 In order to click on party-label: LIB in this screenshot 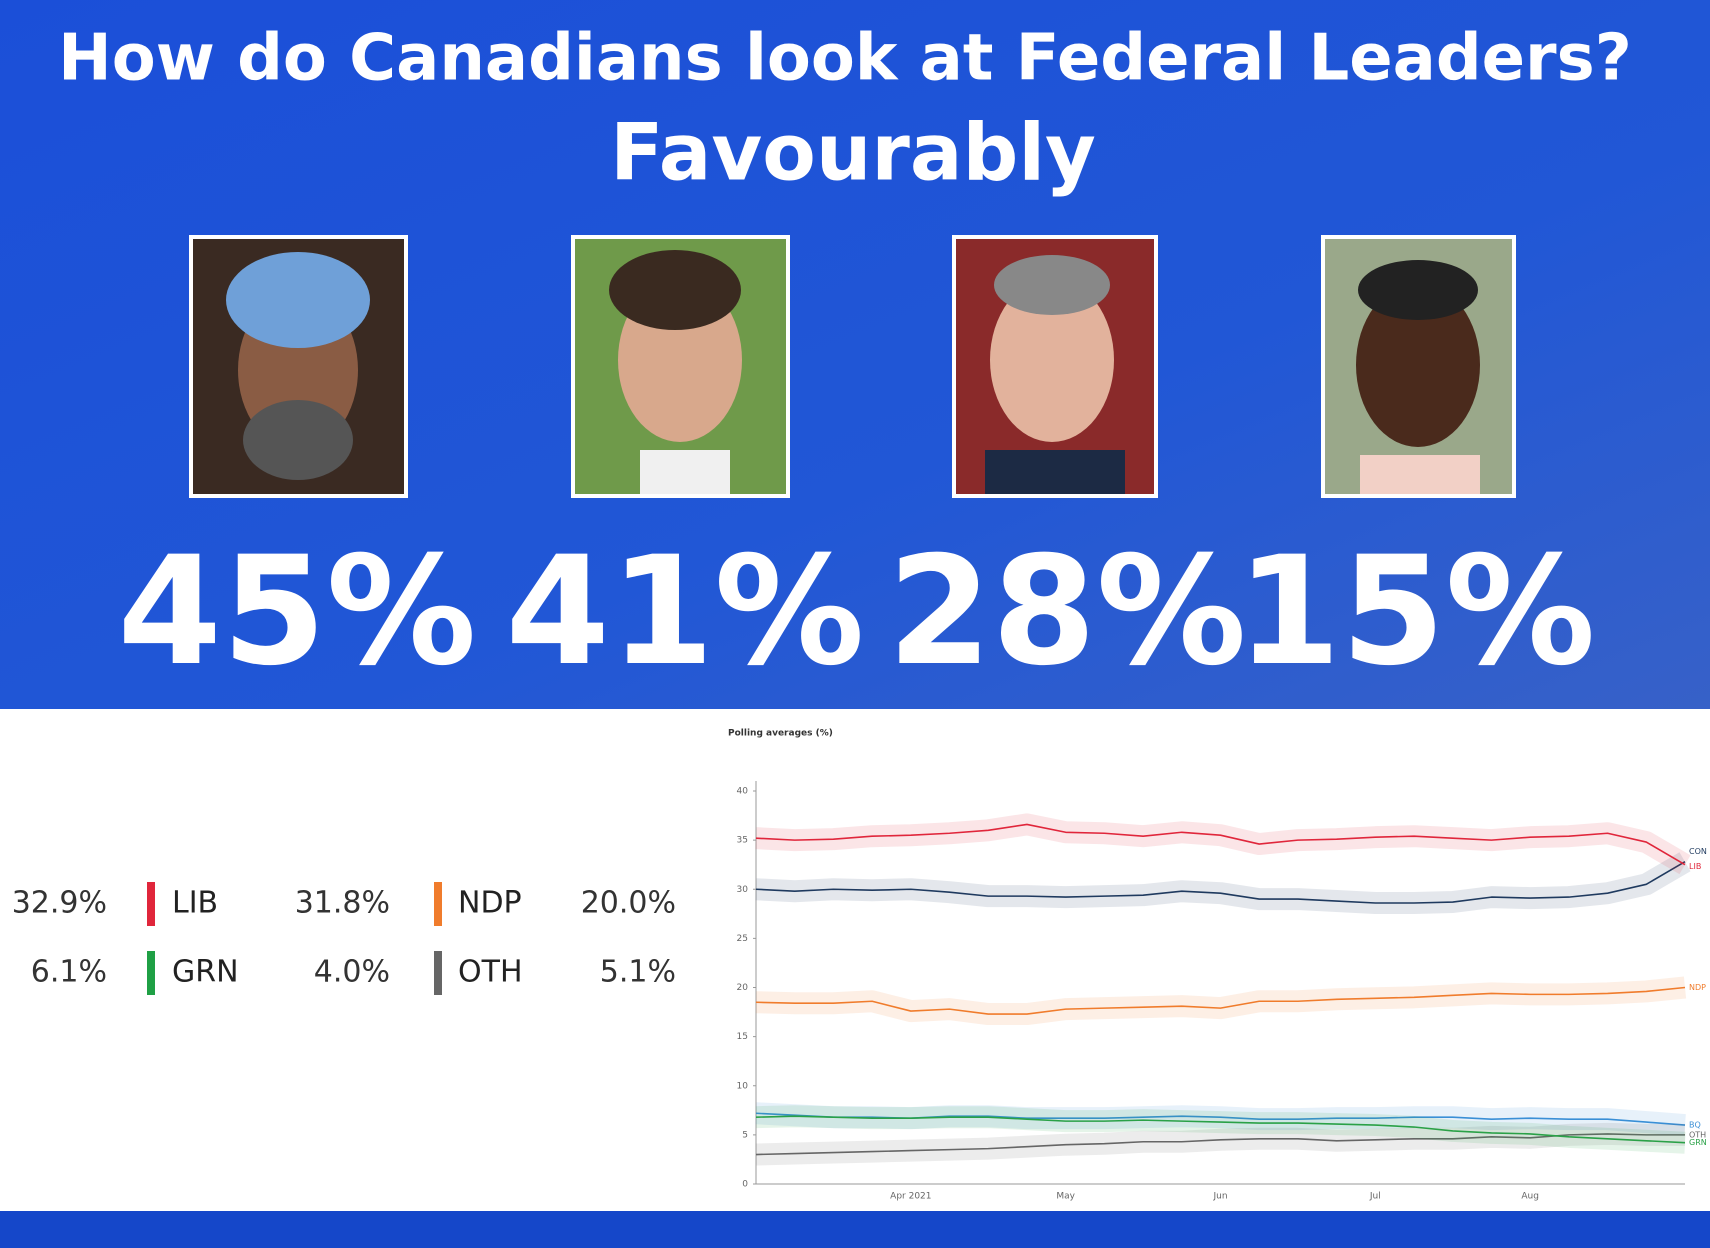, I will do `click(195, 903)`.